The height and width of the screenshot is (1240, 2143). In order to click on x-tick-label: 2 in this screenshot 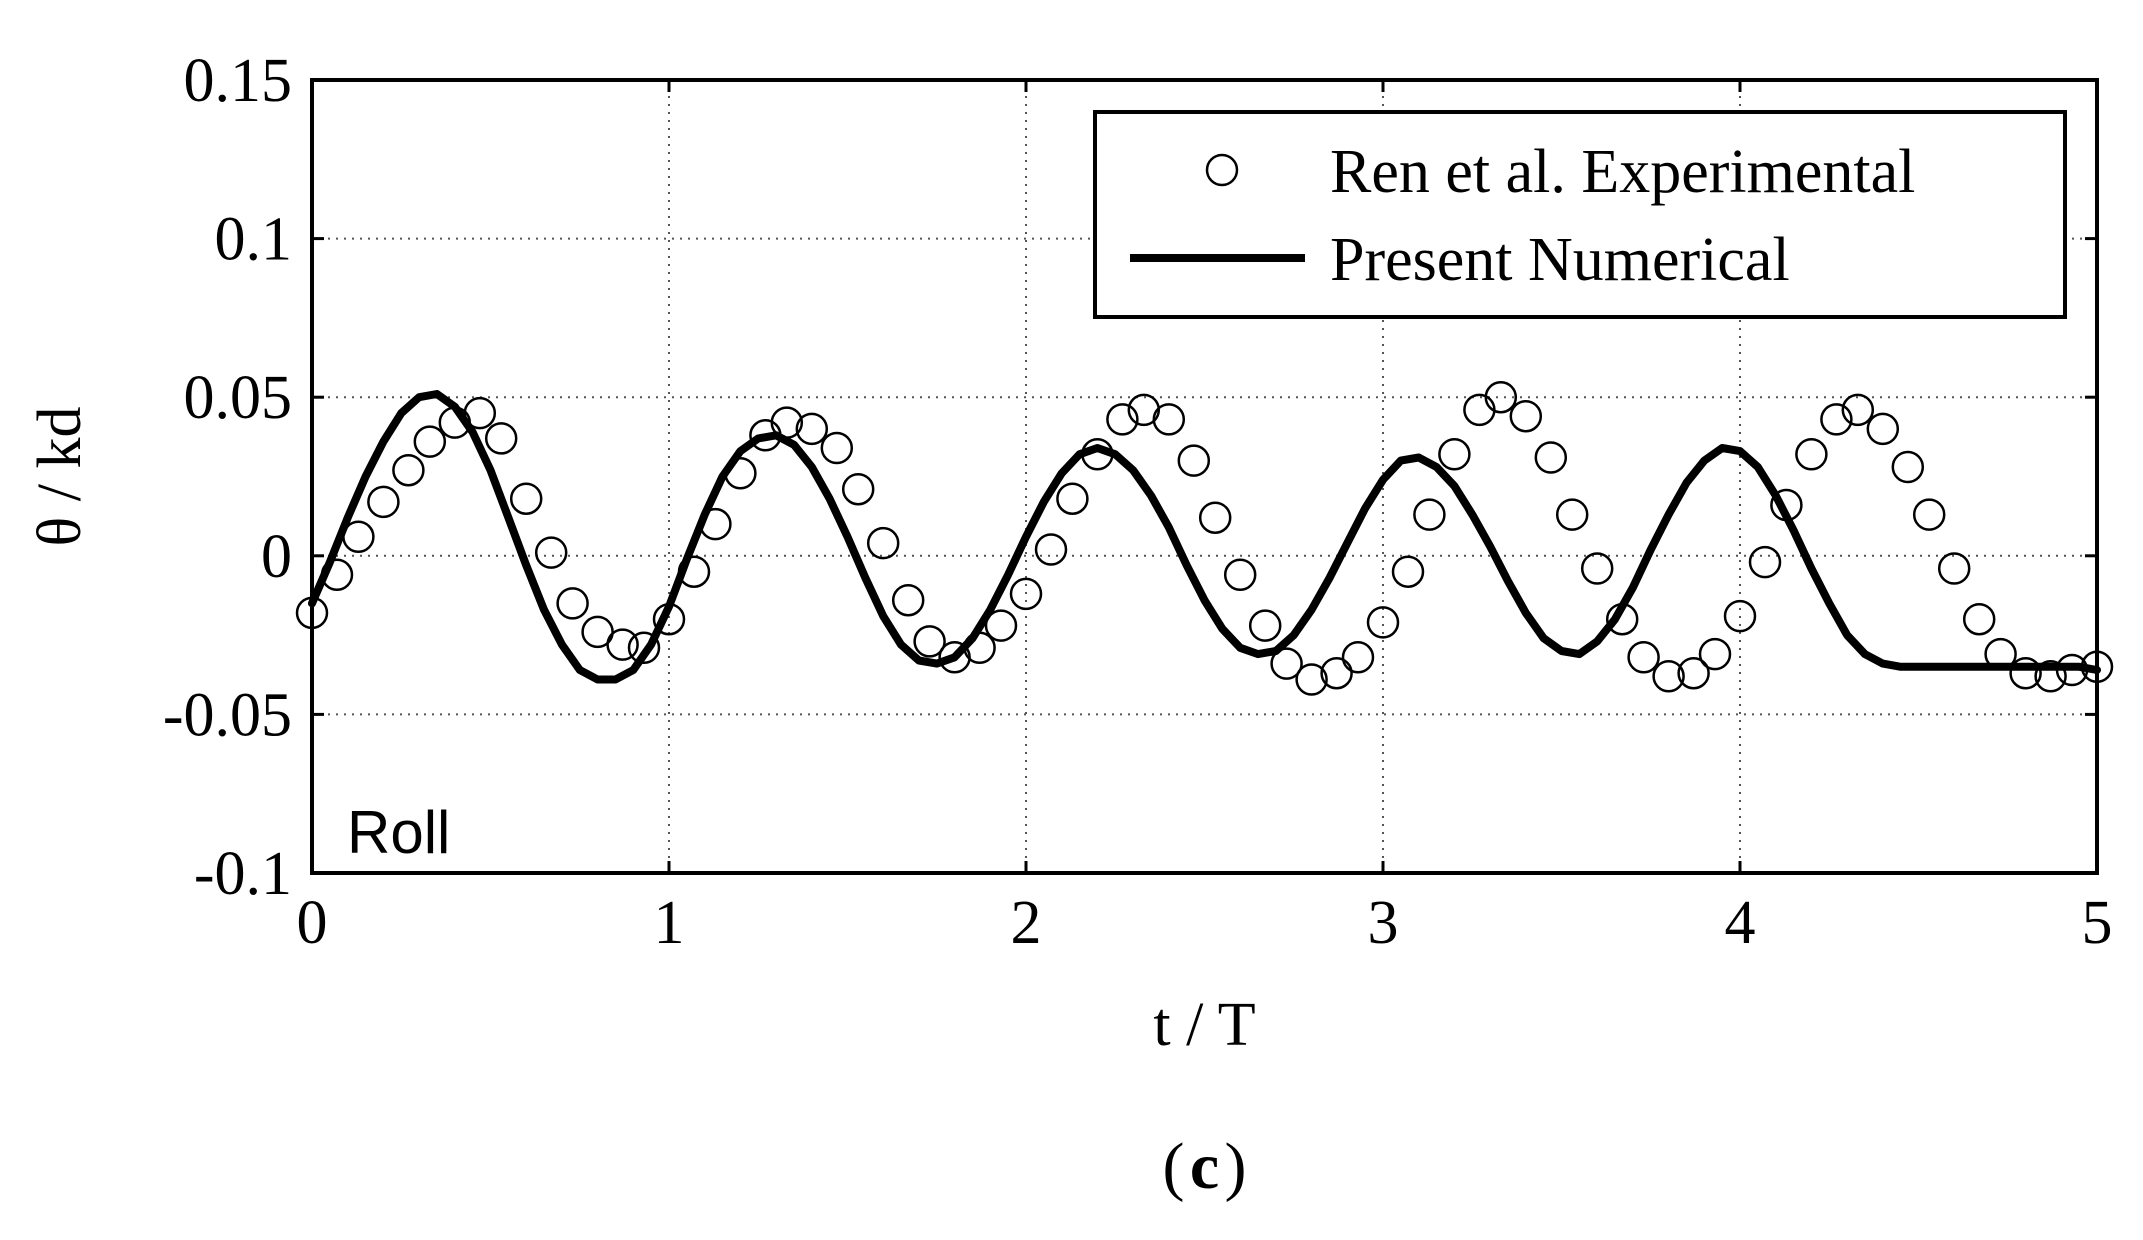, I will do `click(1026, 923)`.